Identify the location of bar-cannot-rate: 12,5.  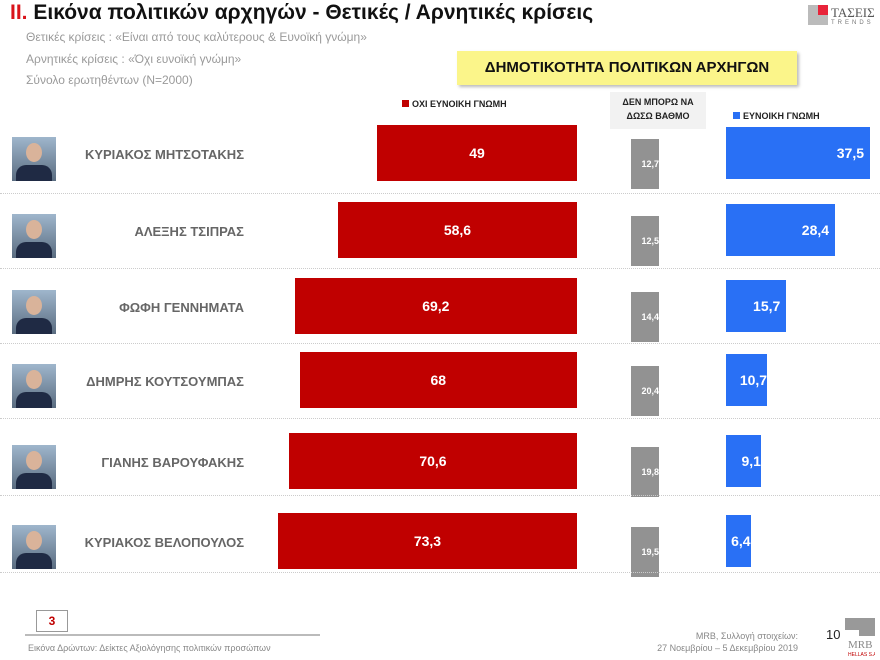
(645, 241).